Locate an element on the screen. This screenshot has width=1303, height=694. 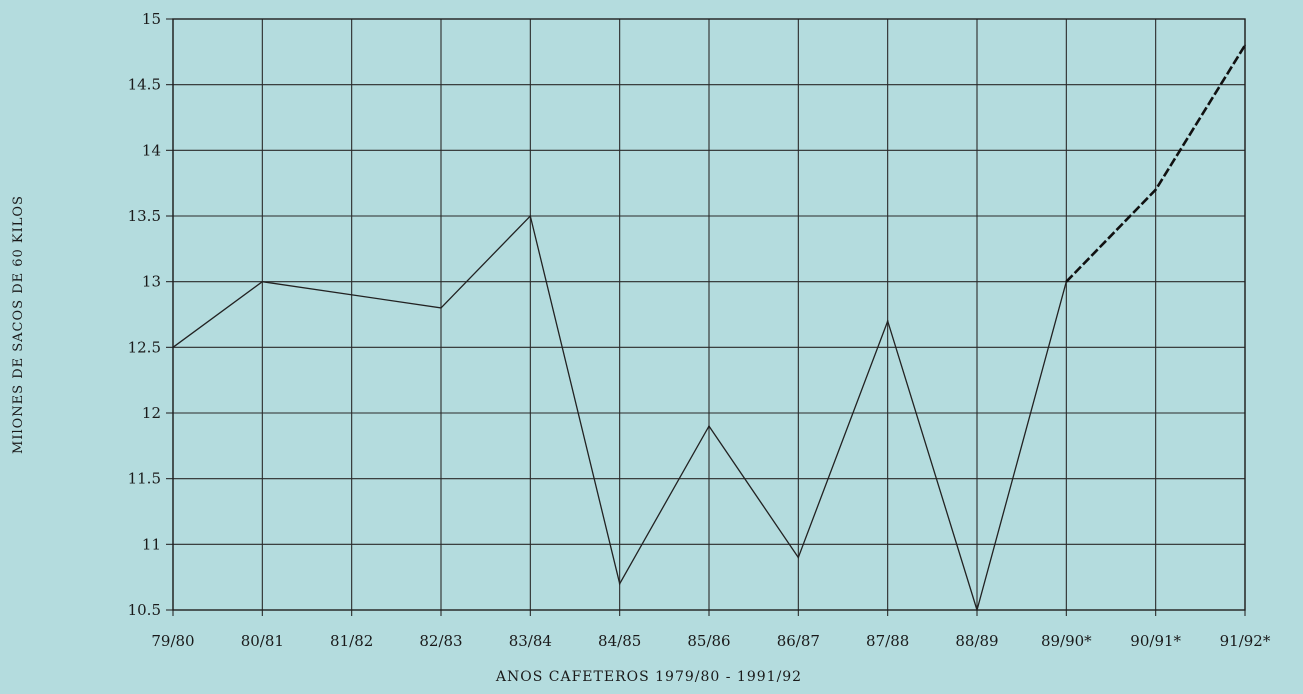
y-tick-label: 10.5 is located at coordinates (144, 610).